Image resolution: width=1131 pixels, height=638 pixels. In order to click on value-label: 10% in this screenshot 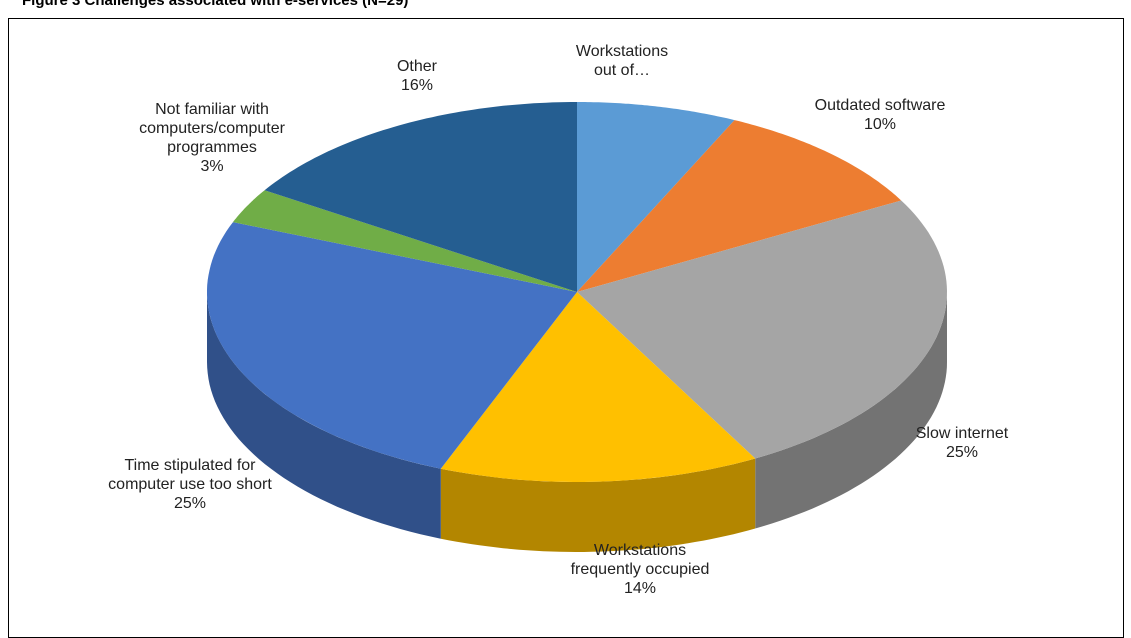, I will do `click(880, 124)`.